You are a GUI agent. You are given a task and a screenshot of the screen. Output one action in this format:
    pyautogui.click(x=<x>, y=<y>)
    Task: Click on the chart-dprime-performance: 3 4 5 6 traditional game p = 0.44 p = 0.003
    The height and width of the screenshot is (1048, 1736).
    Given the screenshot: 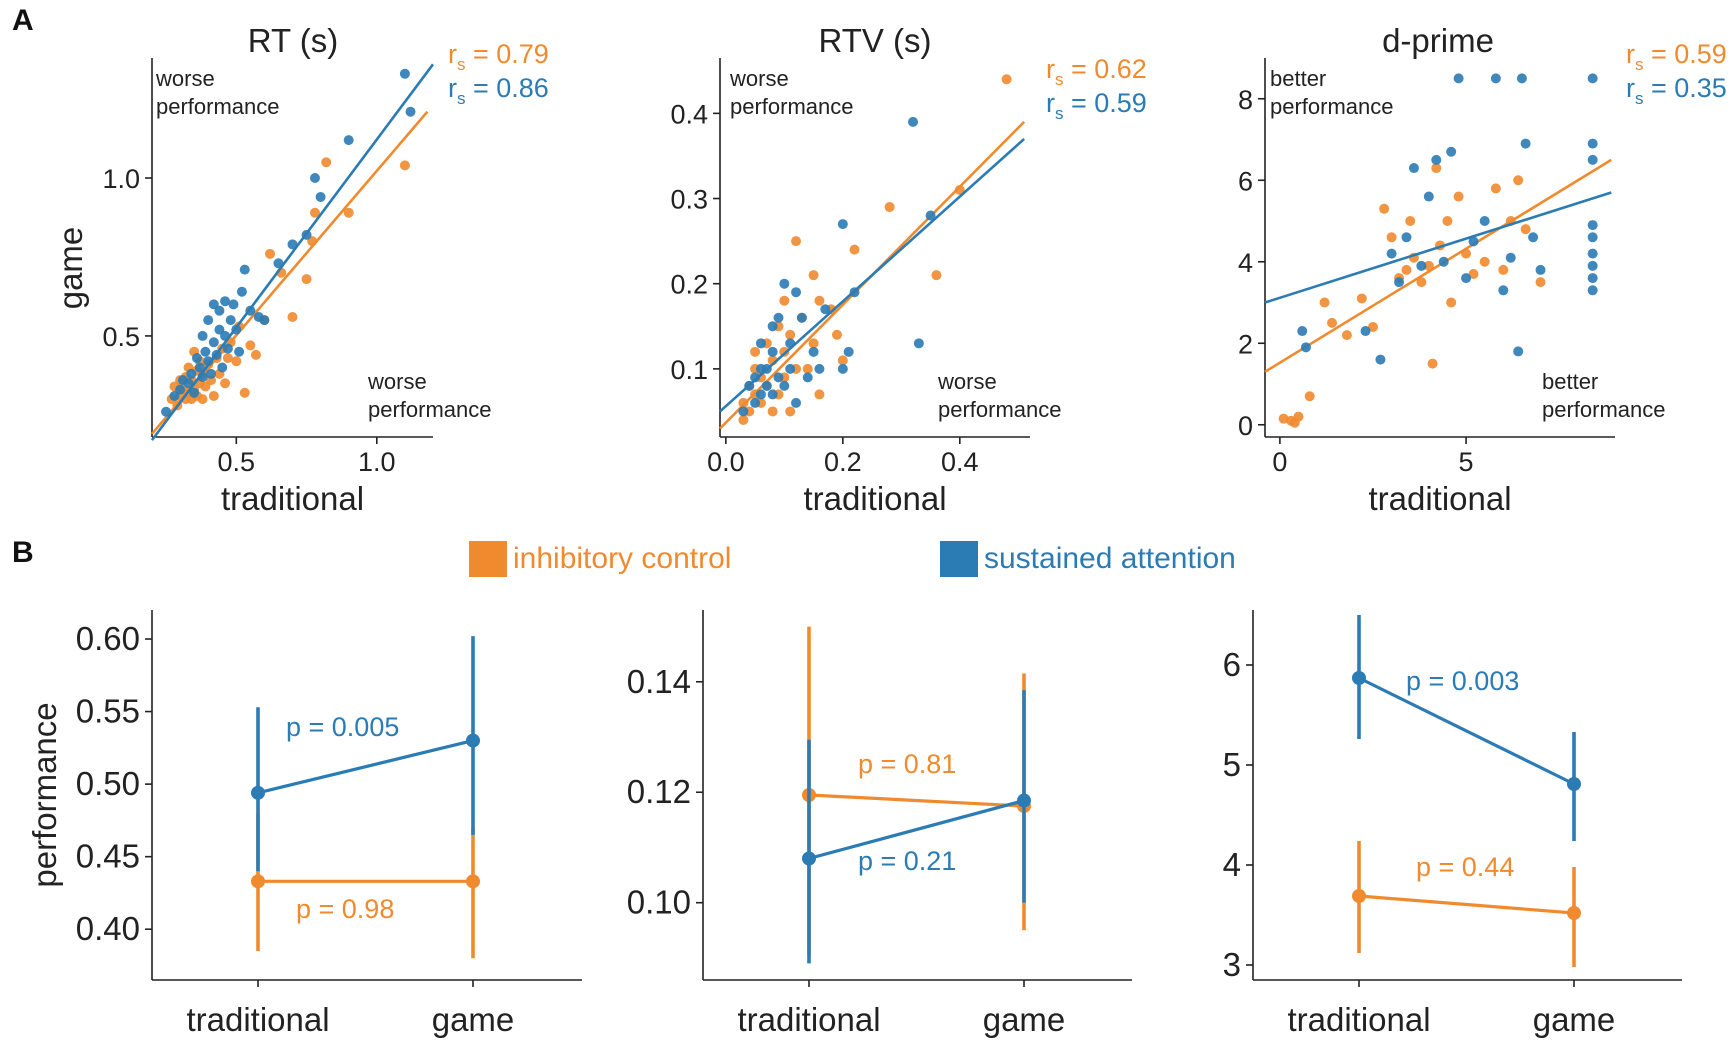 What is the action you would take?
    pyautogui.click(x=1452, y=824)
    